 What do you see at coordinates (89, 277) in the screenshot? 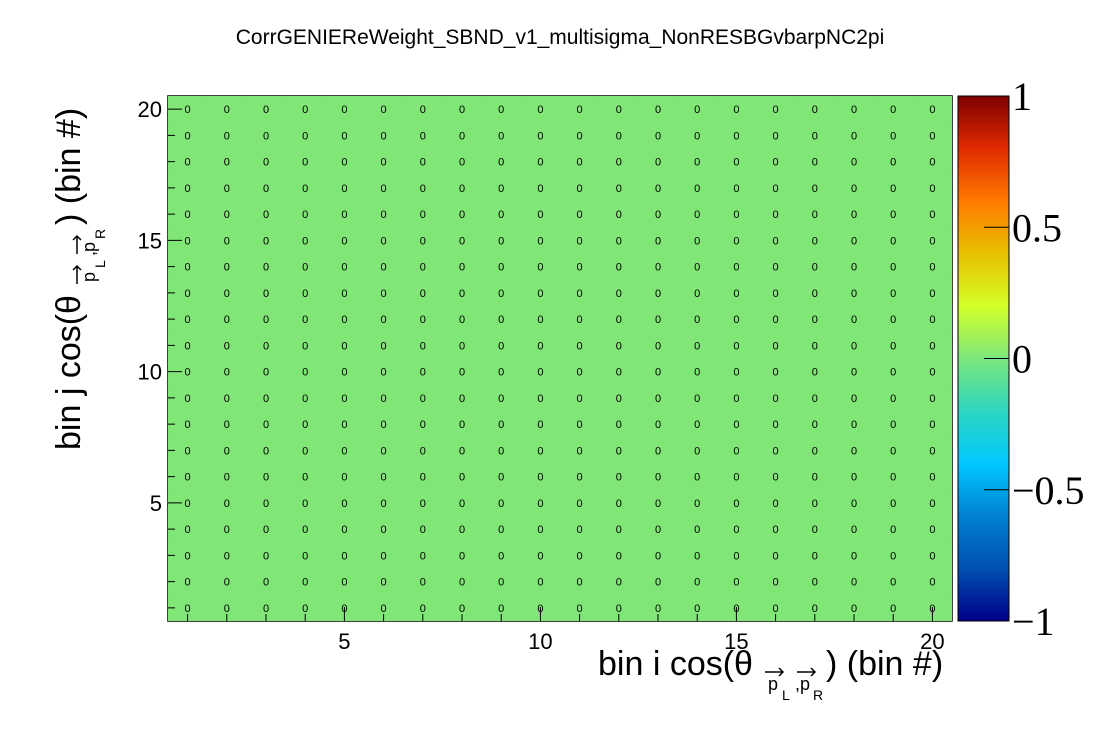
I see `svg-text: p` at bounding box center [89, 277].